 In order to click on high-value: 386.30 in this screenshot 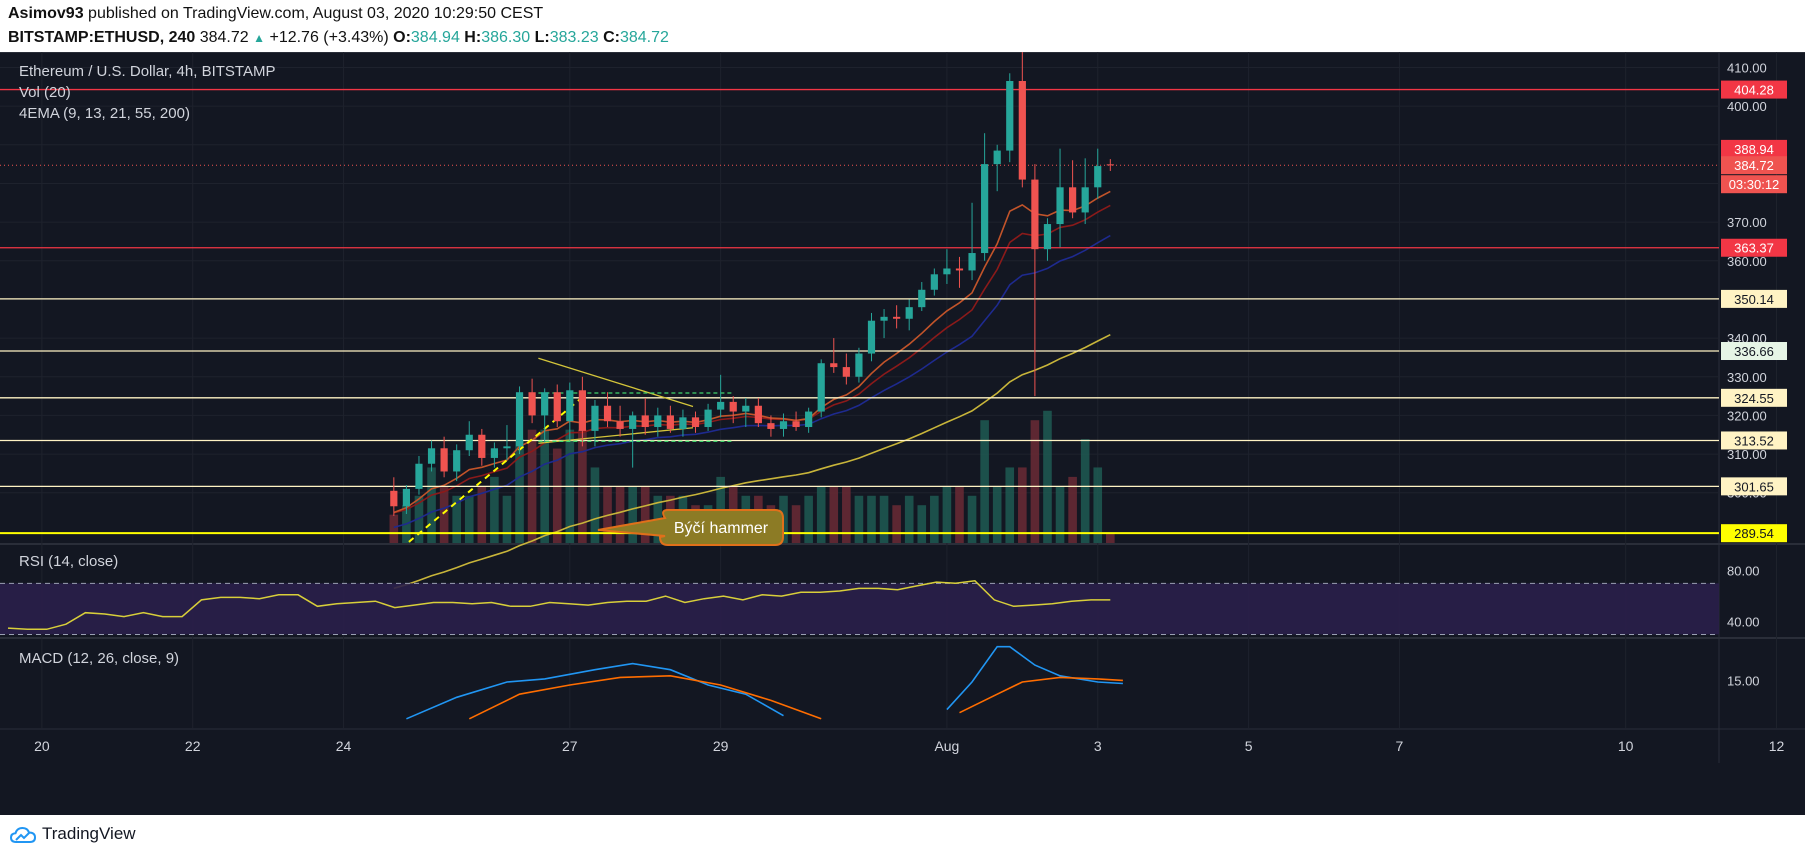, I will do `click(506, 37)`.